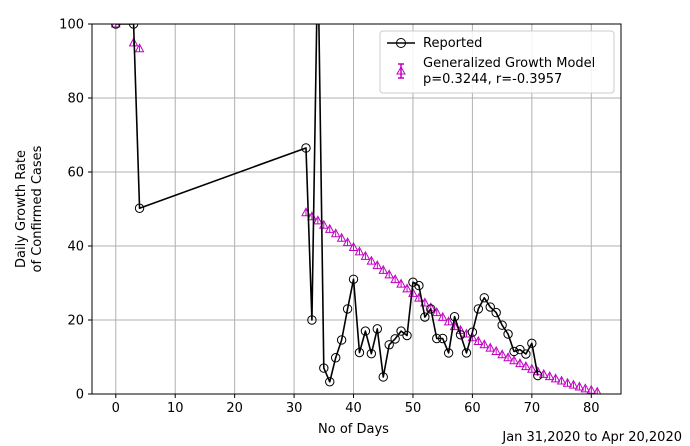 Image resolution: width=690 pixels, height=446 pixels. I want to click on x-tick-label: 20, so click(234, 408).